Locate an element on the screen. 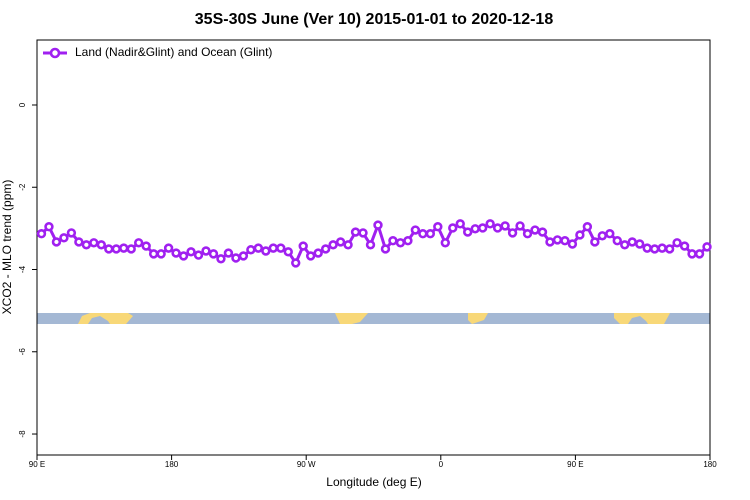 This screenshot has width=750, height=500. y-tick-label: 0 is located at coordinates (22, 104).